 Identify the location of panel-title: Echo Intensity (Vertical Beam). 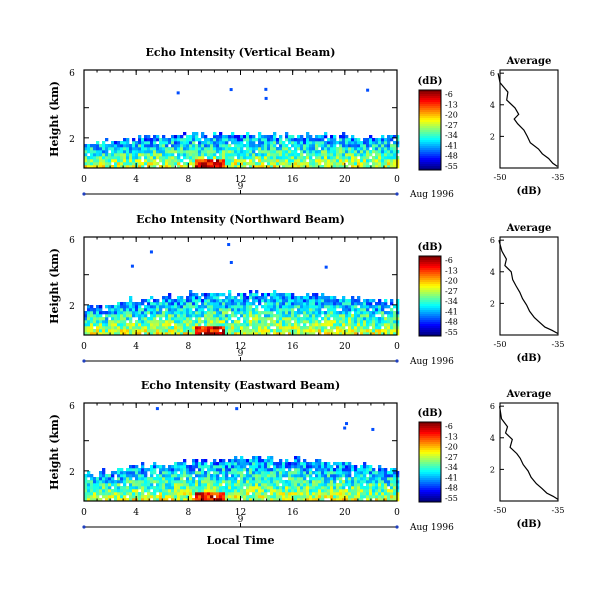
(240, 52).